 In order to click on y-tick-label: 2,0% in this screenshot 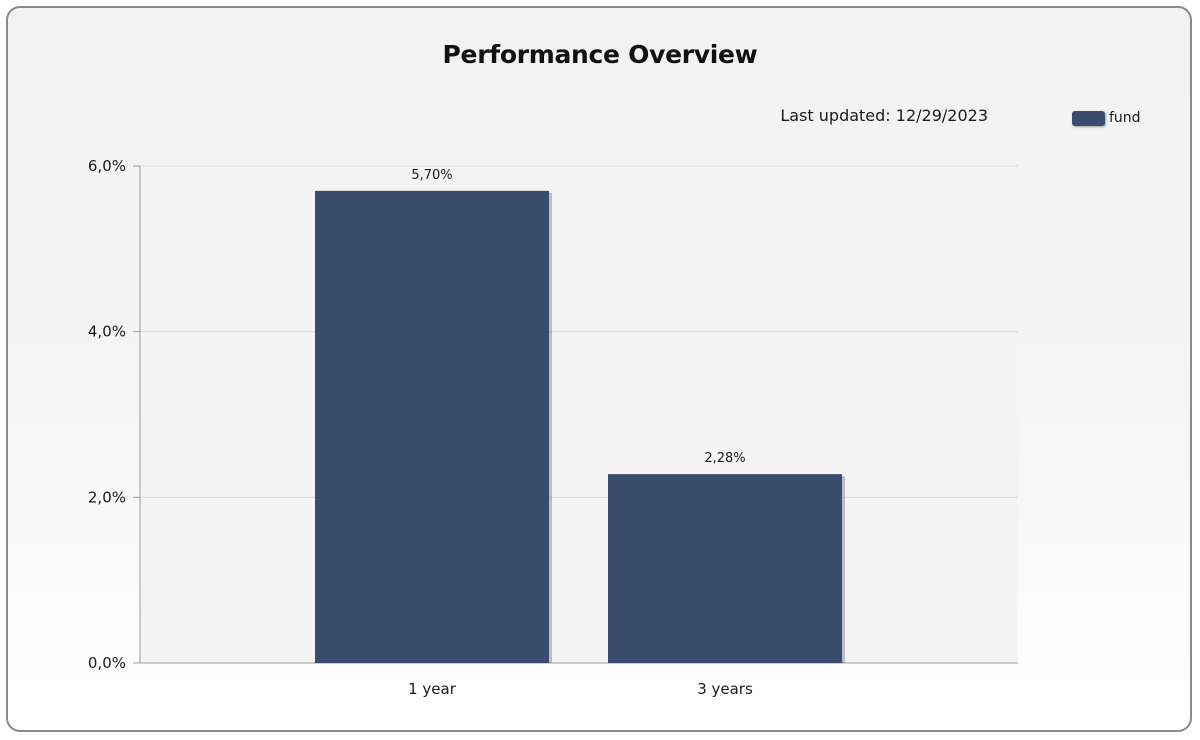, I will do `click(107, 497)`.